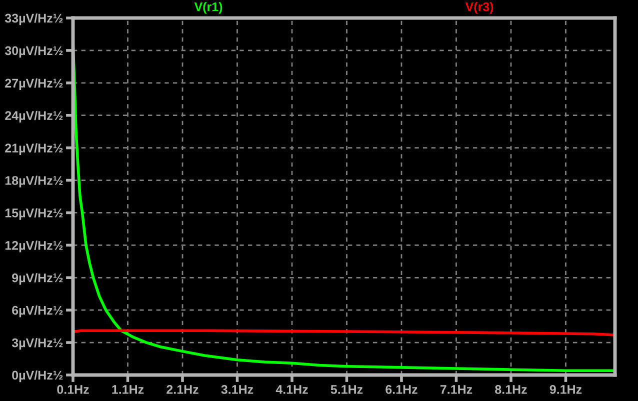 The width and height of the screenshot is (638, 401). Describe the element at coordinates (37, 279) in the screenshot. I see `y-tick-label: 9µV/Hz½` at that location.